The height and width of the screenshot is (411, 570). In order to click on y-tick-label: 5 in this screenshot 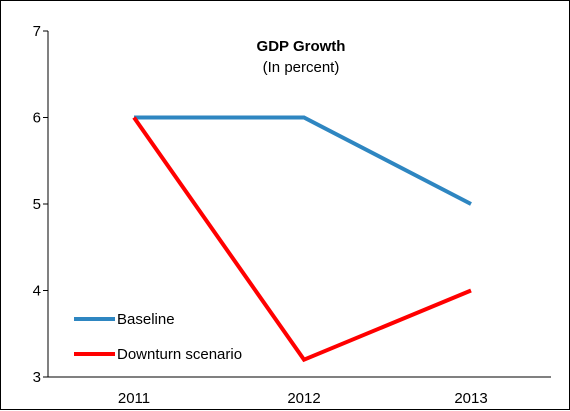, I will do `click(37, 204)`.